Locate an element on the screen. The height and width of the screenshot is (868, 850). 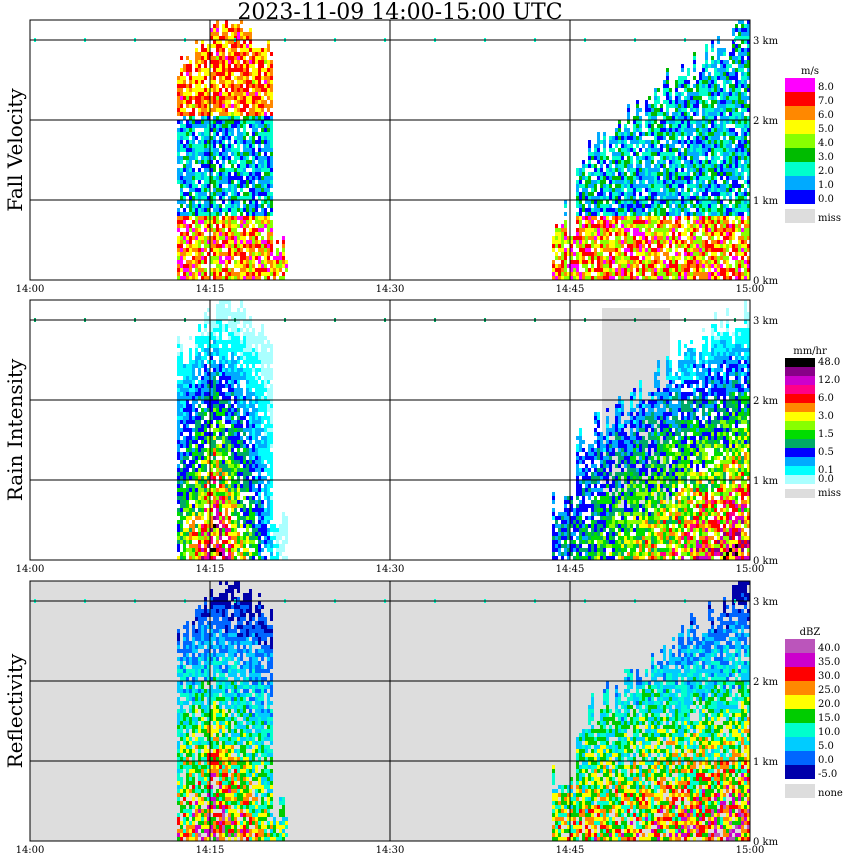
legend-swatch is located at coordinates (800, 99).